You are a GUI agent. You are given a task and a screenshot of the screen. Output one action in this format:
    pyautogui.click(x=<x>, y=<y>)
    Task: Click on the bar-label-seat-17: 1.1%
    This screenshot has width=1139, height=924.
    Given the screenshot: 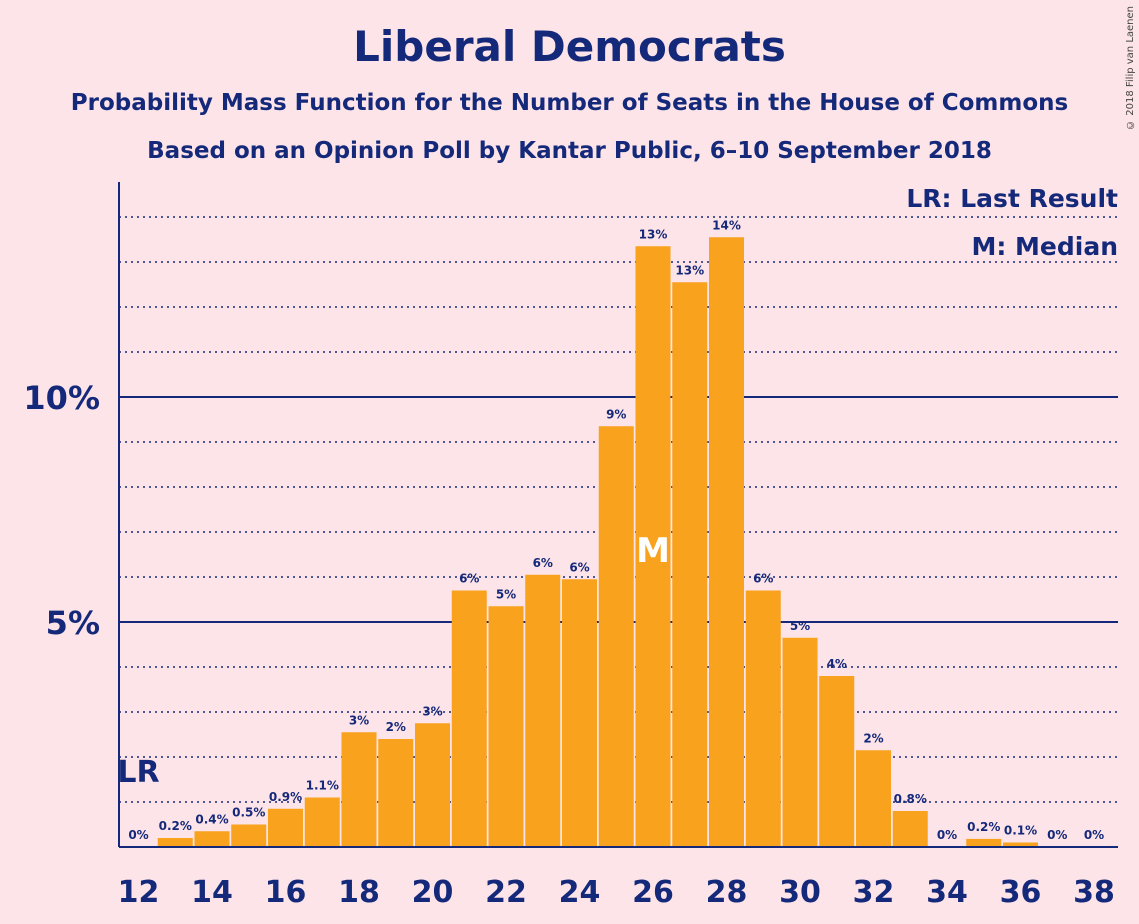 What is the action you would take?
    pyautogui.click(x=322, y=786)
    